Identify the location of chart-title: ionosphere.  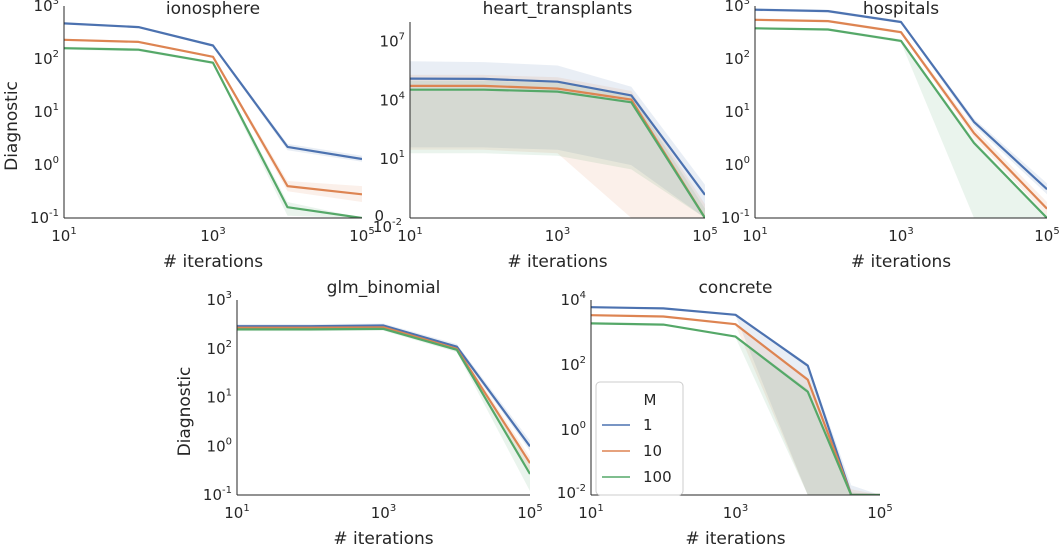
(213, 9).